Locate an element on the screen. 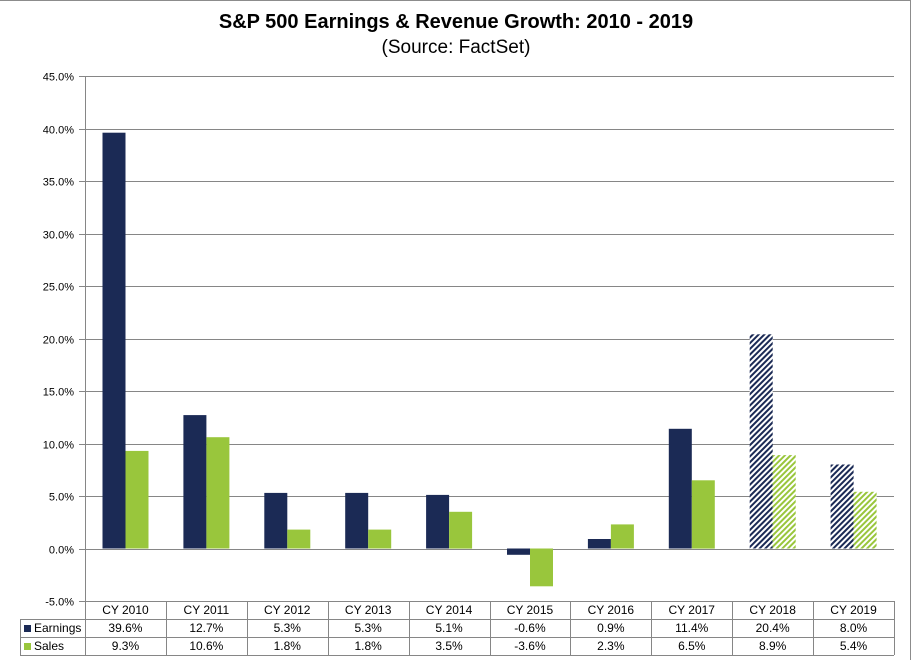 The height and width of the screenshot is (661, 912). data-label-earnings: 12.7% is located at coordinates (206, 628).